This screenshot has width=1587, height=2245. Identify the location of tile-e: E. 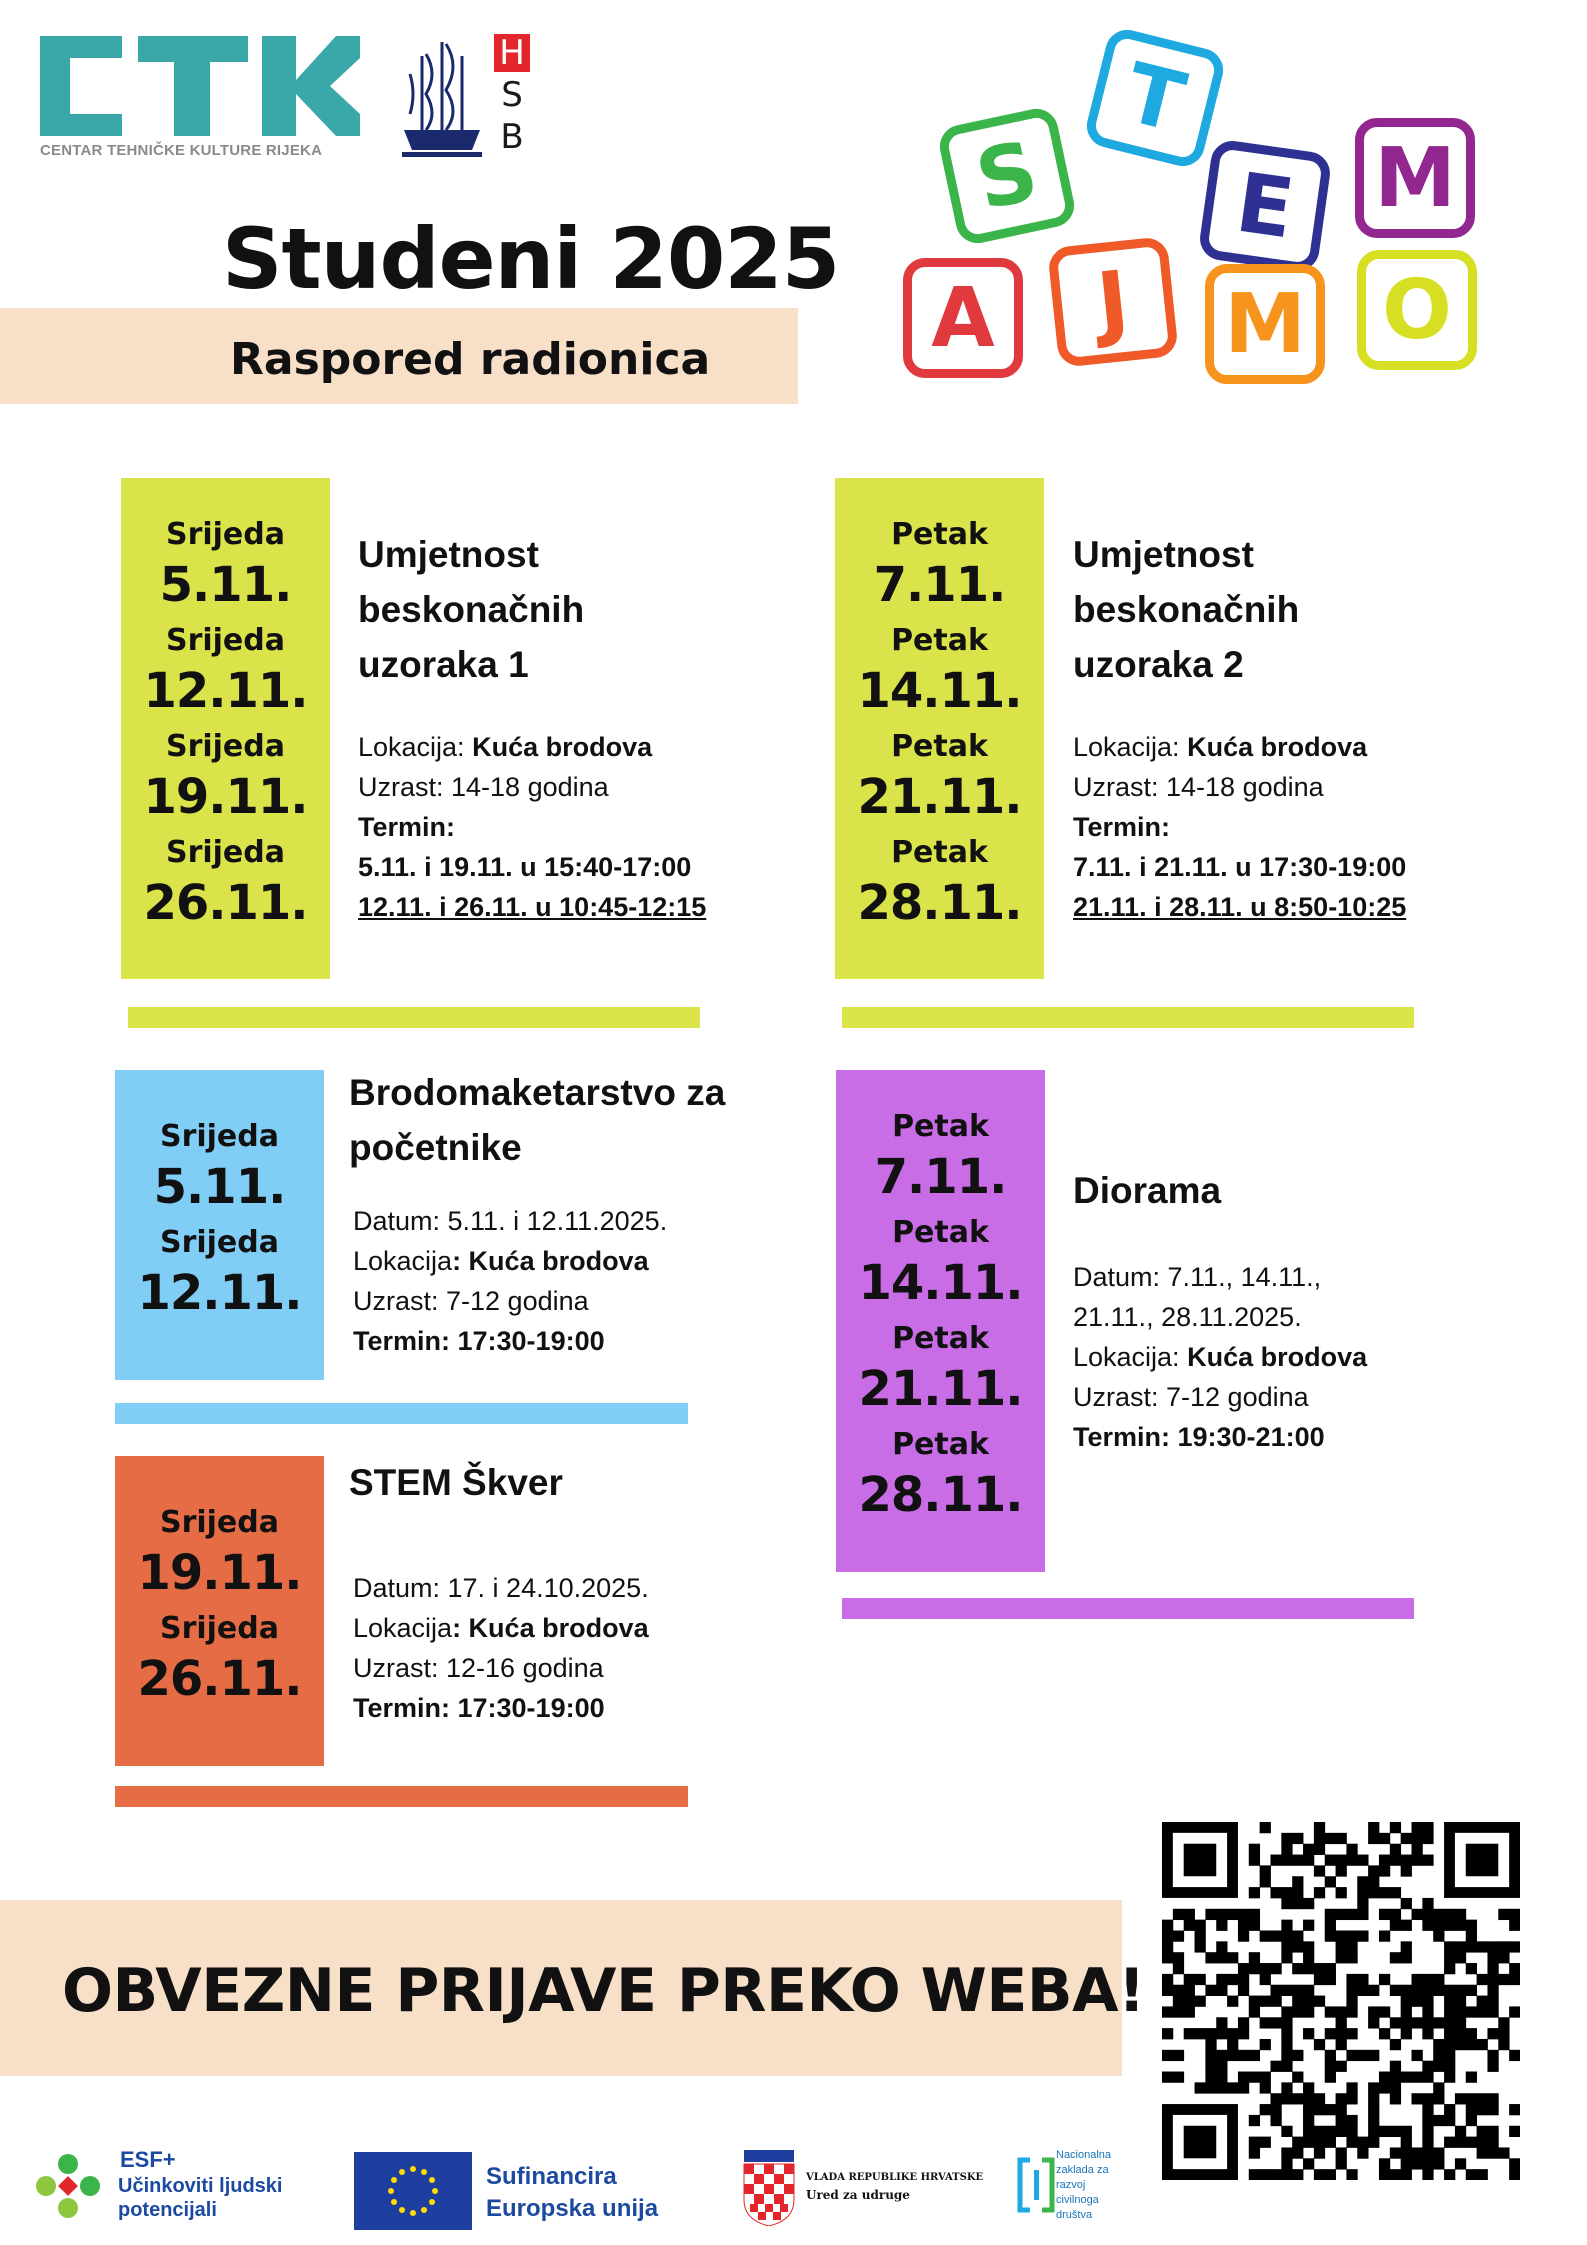
(1265, 206).